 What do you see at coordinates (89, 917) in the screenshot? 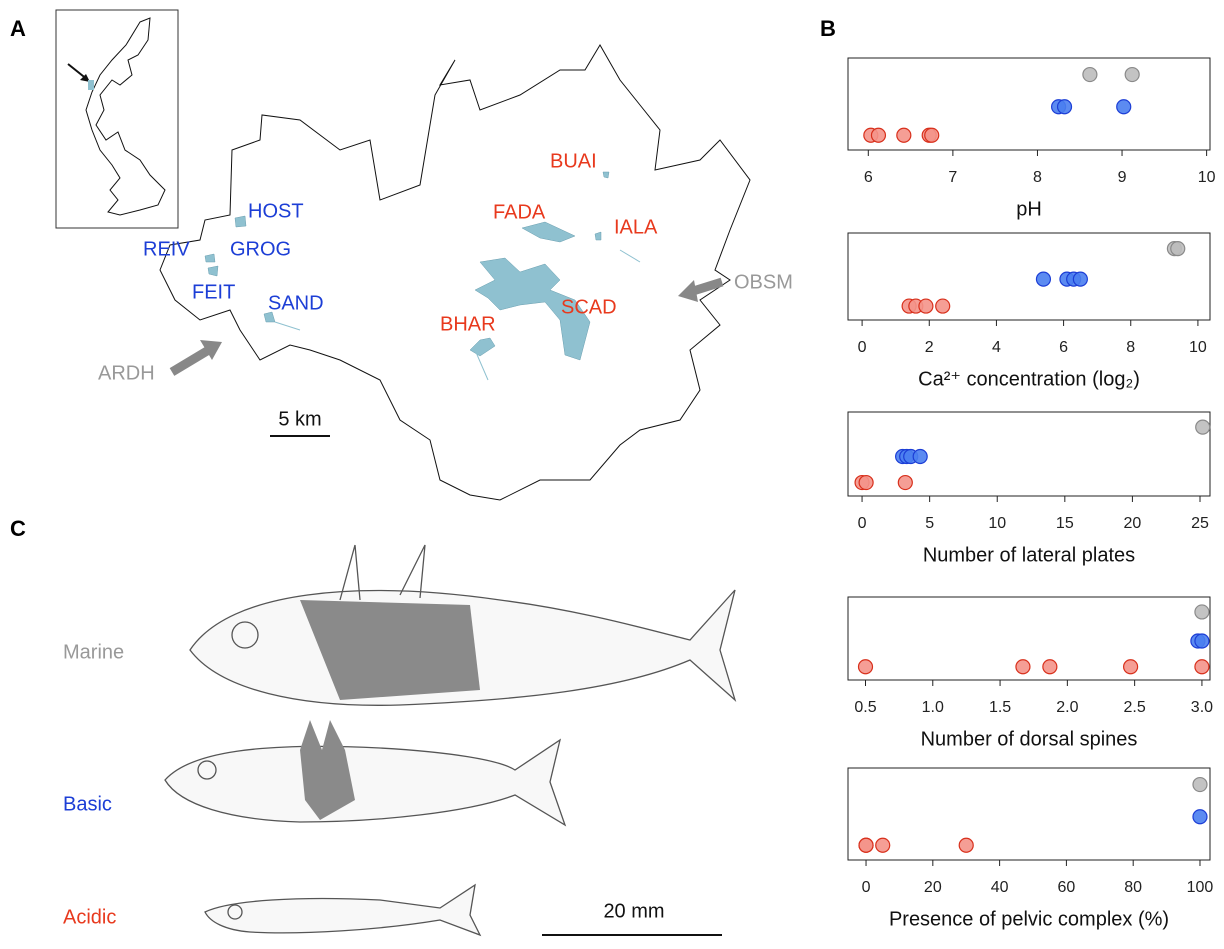
I see `fish-label: Acidic` at bounding box center [89, 917].